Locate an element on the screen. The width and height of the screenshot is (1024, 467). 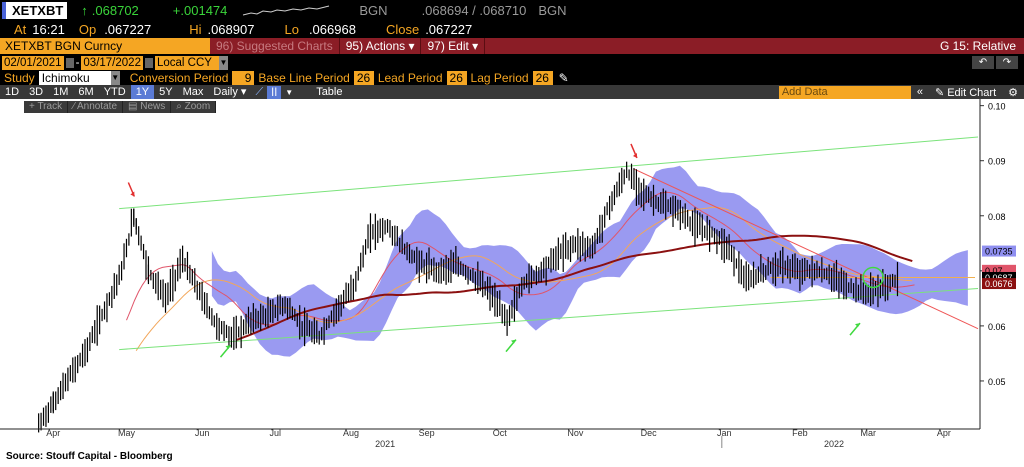
edit-chart-button: ✎ Edit Chart is located at coordinates (965, 92).